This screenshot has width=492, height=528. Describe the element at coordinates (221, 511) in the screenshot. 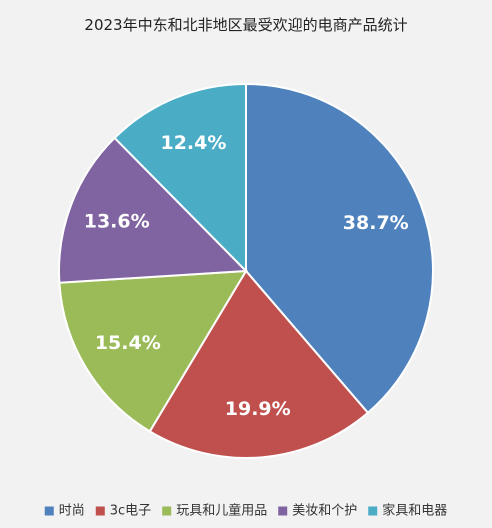

I see `legend-label: 玩具和儿童用品` at that location.